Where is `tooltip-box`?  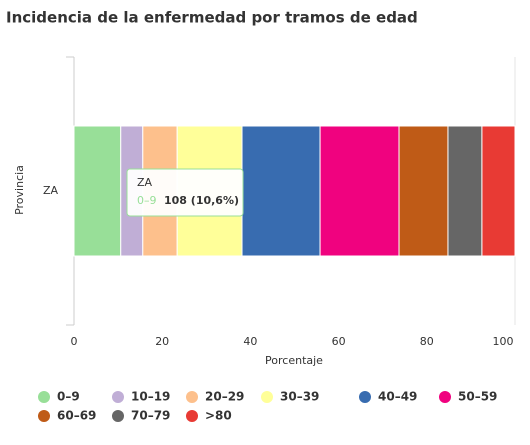 tooltip-box is located at coordinates (185, 192).